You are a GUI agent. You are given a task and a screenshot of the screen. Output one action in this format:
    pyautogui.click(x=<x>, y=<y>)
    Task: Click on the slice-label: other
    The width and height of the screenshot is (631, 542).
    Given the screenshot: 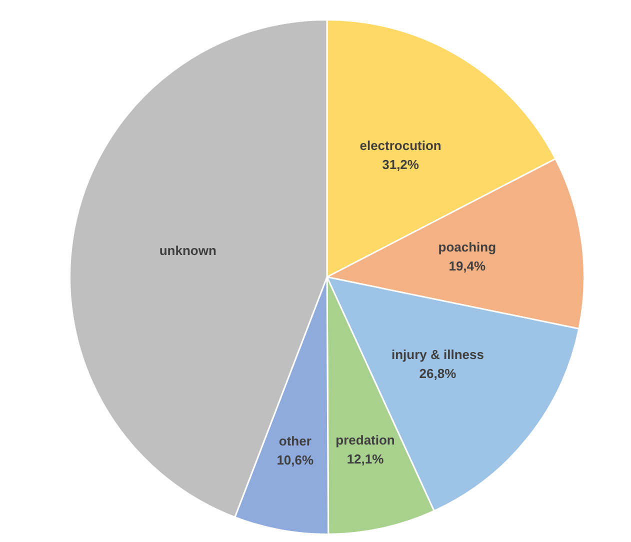 What is the action you would take?
    pyautogui.click(x=295, y=441)
    